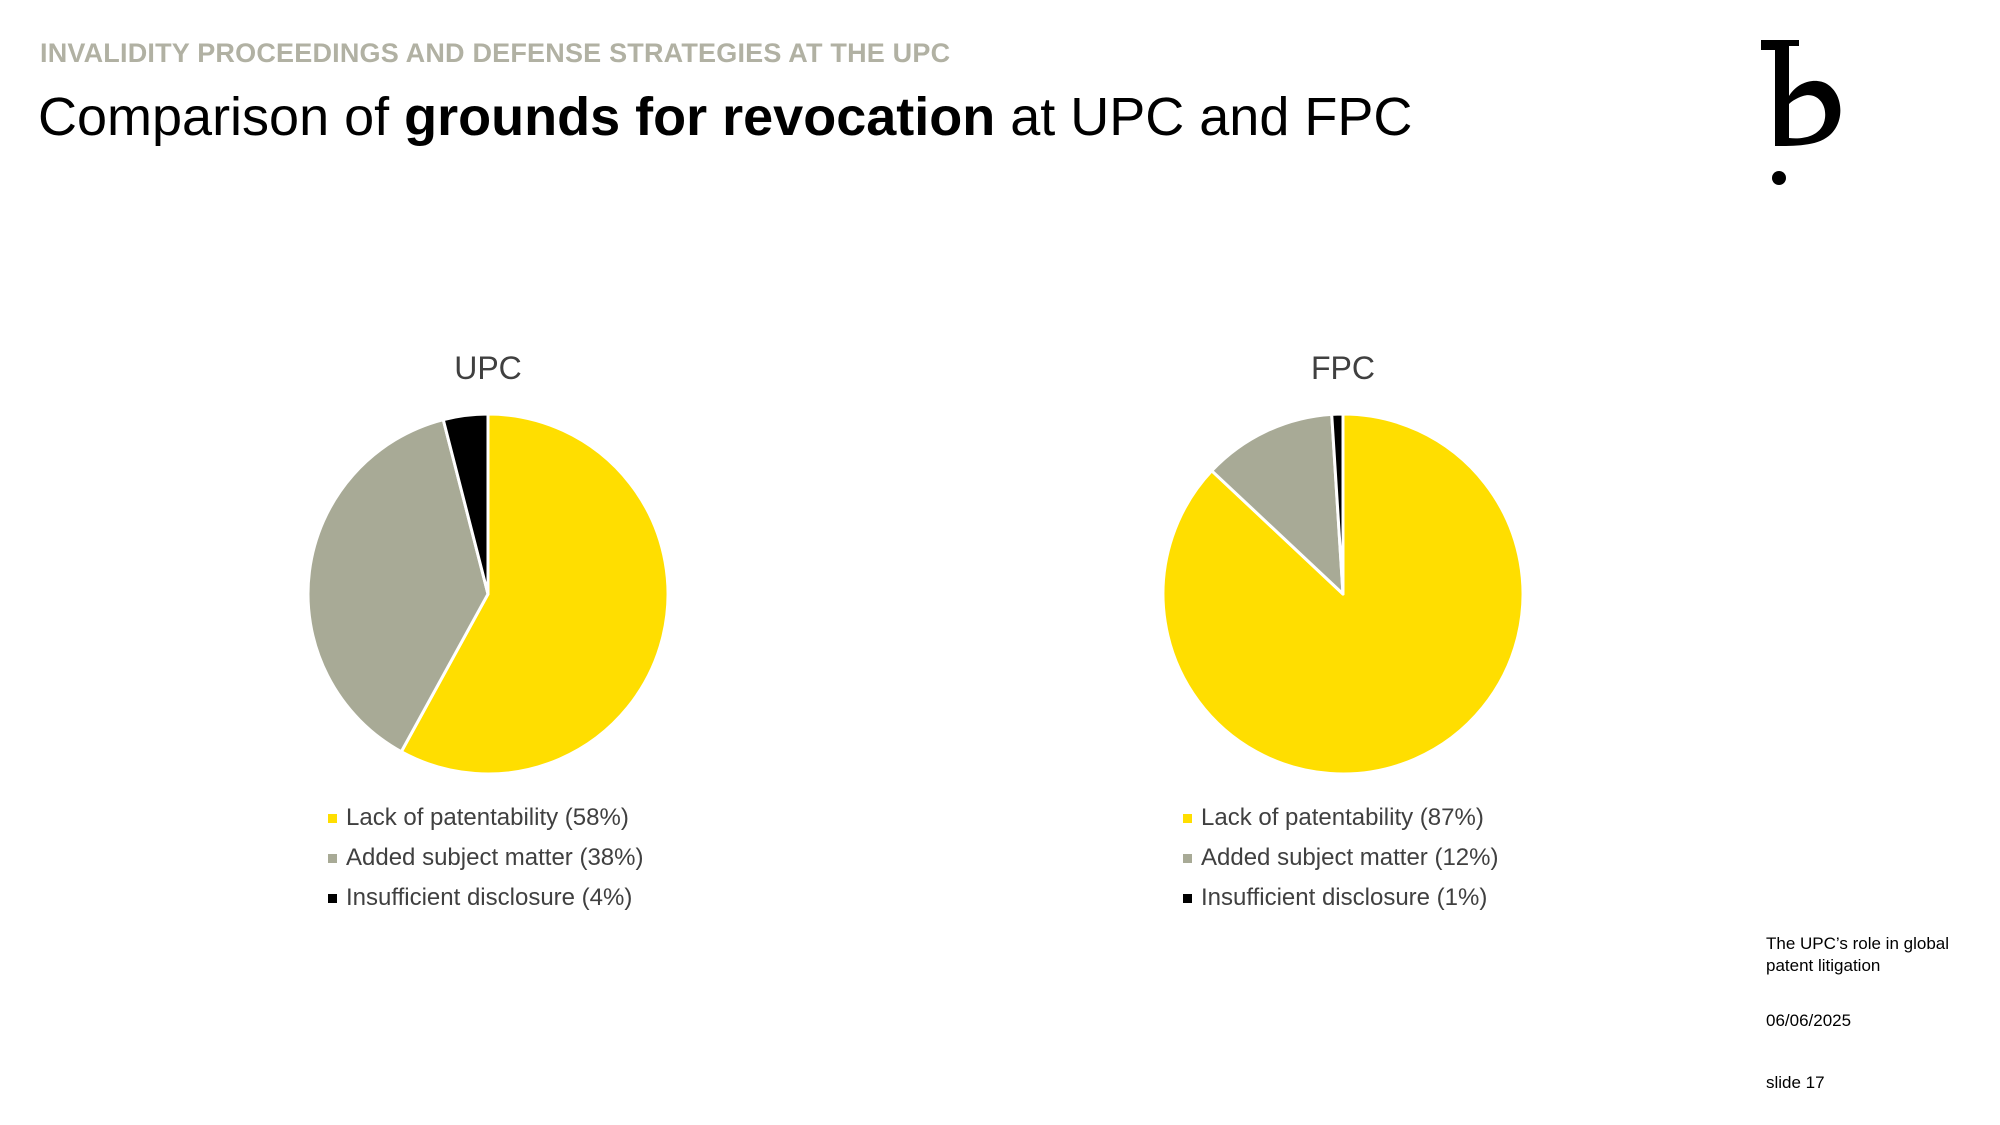  I want to click on upc-chart-title: UPC, so click(488, 368).